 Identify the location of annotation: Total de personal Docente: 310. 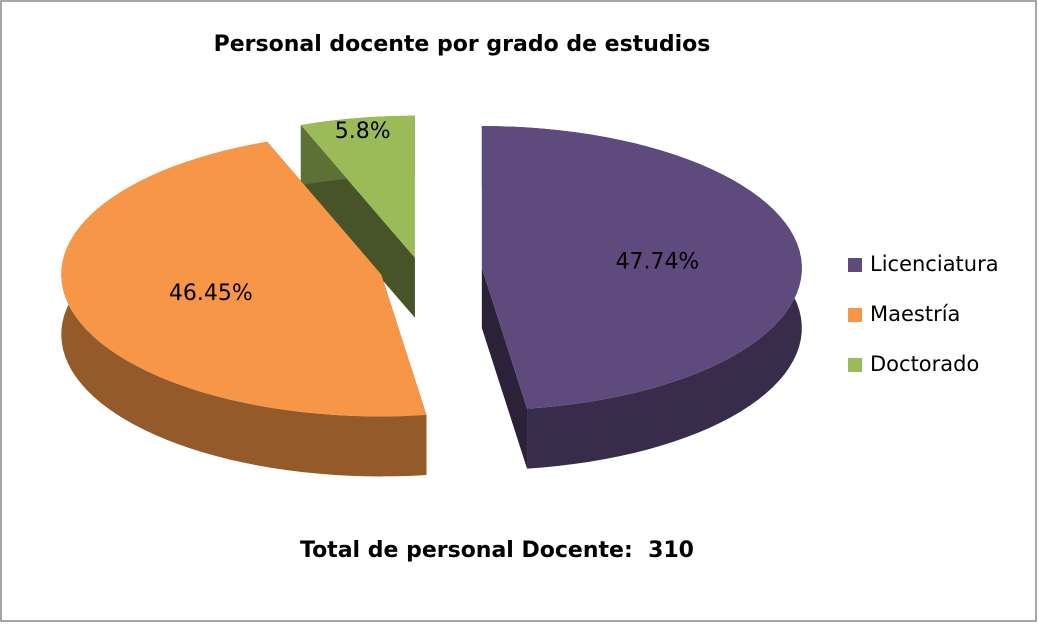
(497, 550).